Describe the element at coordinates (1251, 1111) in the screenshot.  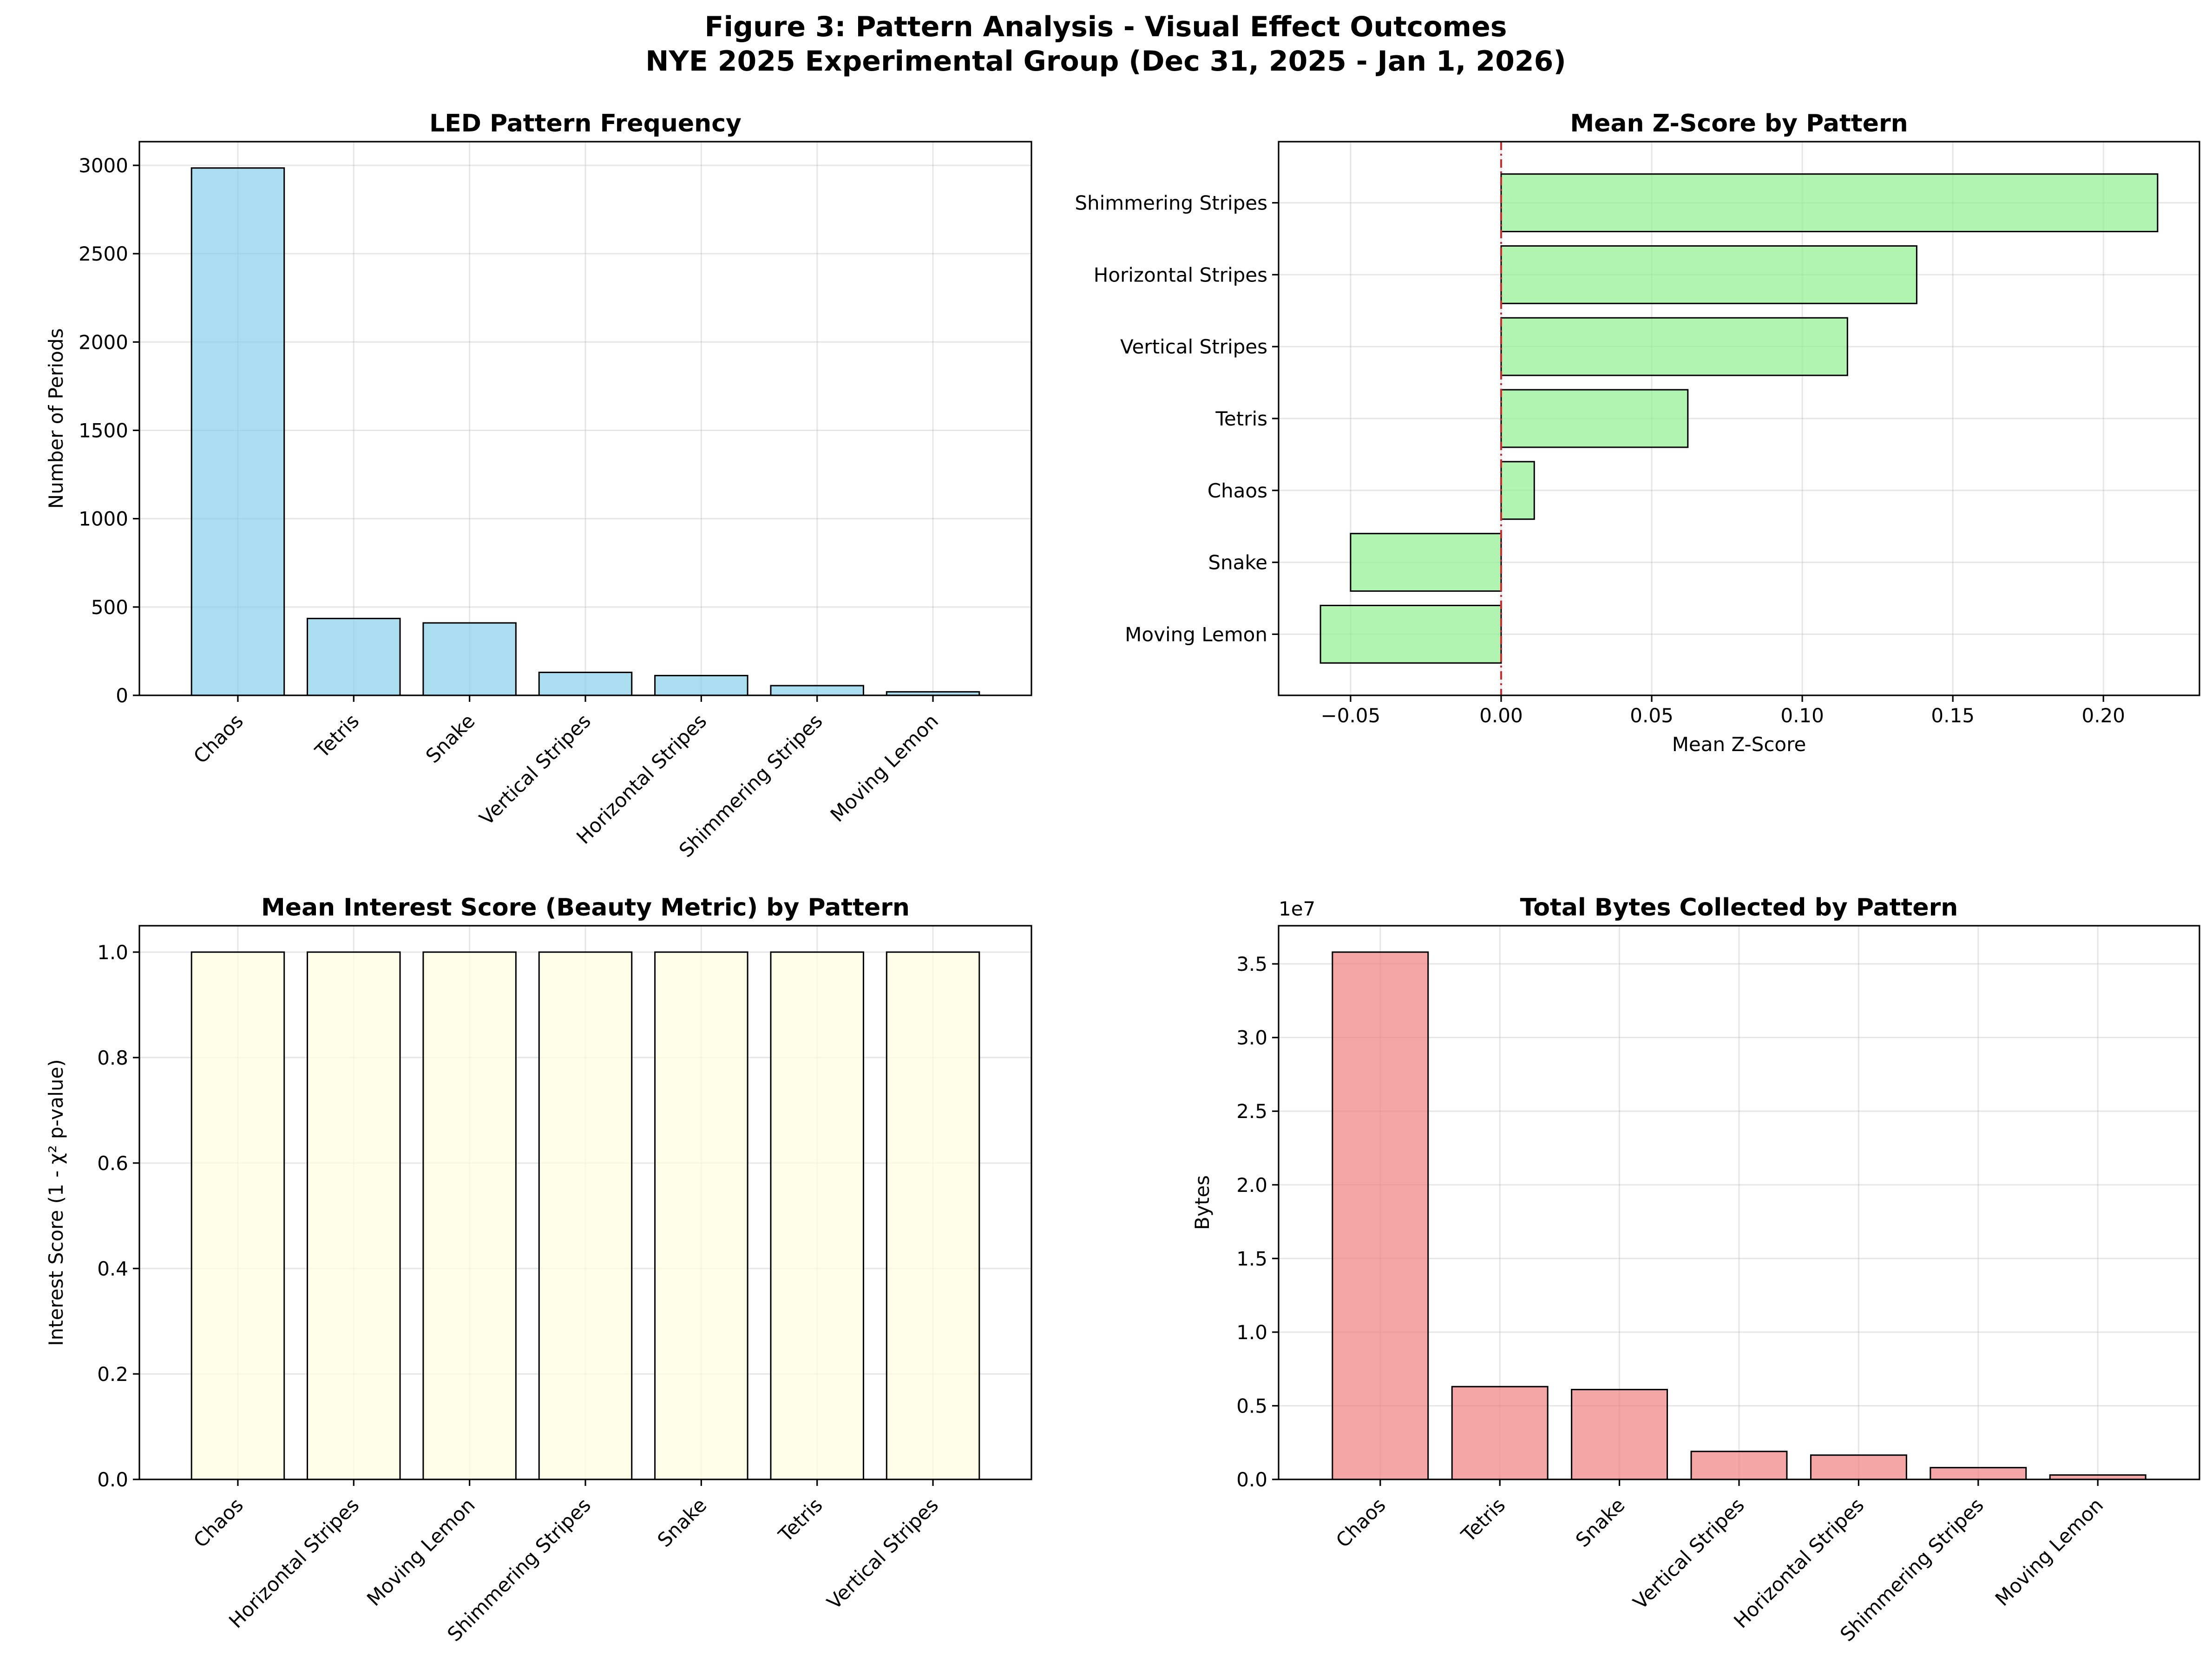
I see `p3-ytick-label-5: 2.5` at that location.